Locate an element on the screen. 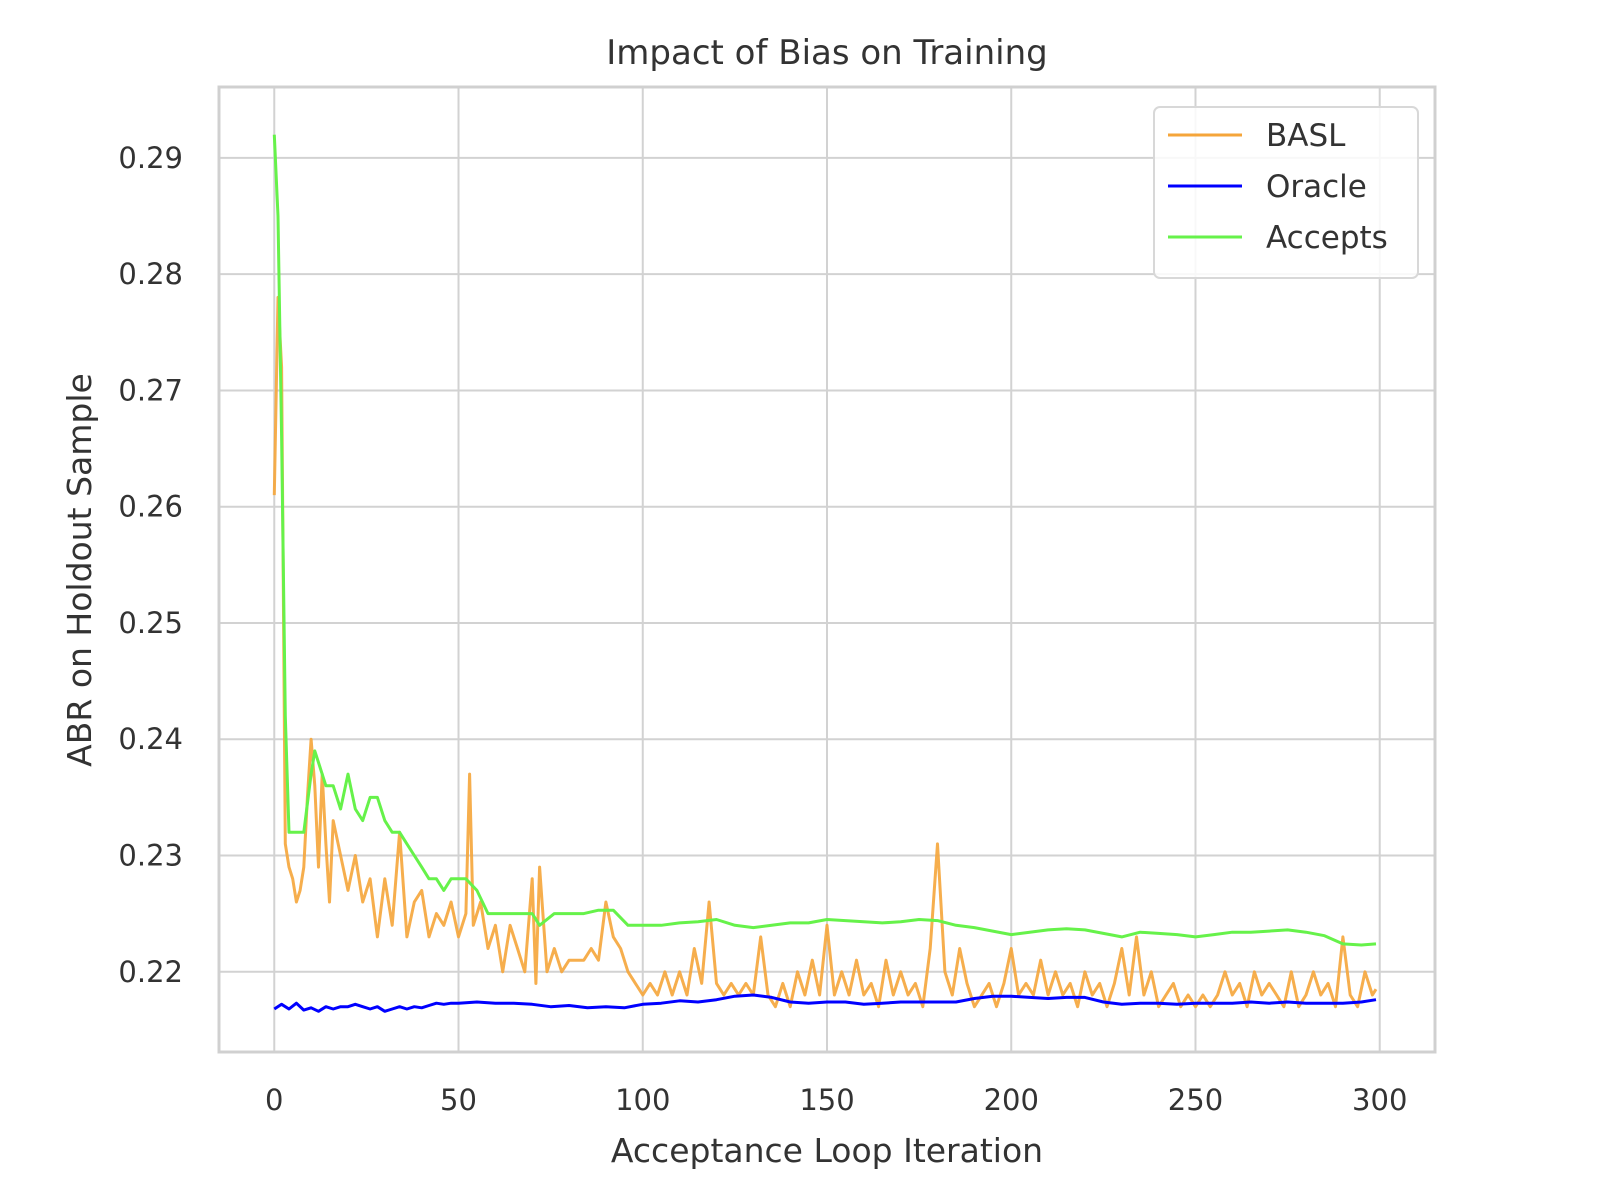 The height and width of the screenshot is (1200, 1606). legend: BASL Oracle Accepts is located at coordinates (1286, 192).